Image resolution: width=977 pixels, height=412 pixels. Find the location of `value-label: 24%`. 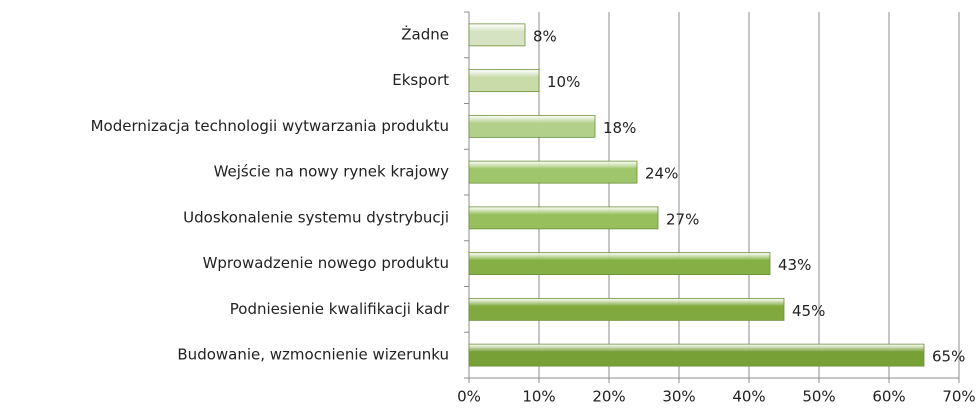

value-label: 24% is located at coordinates (661, 174).